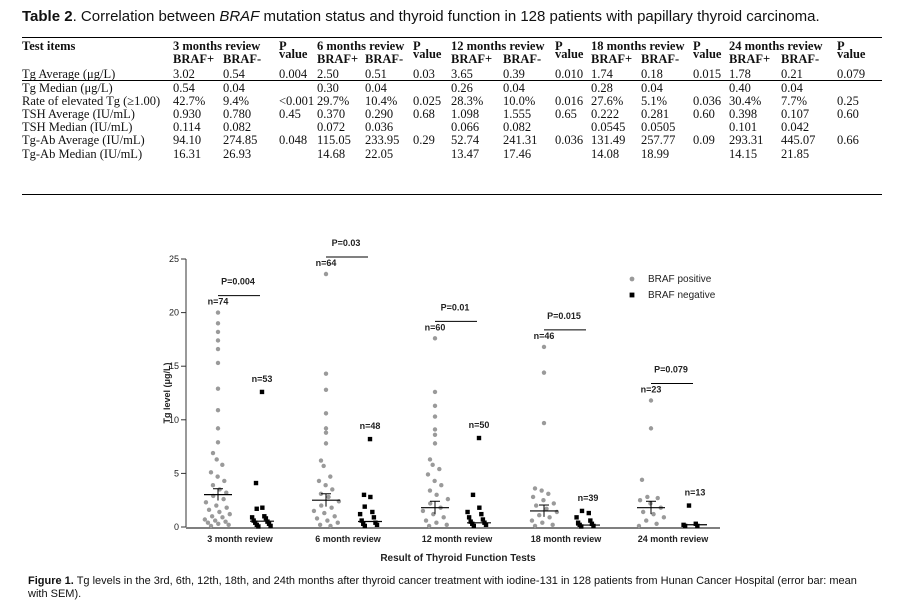 This screenshot has width=907, height=614. Describe the element at coordinates (632, 279) in the screenshot. I see `legend-marker-braf-positive` at that location.